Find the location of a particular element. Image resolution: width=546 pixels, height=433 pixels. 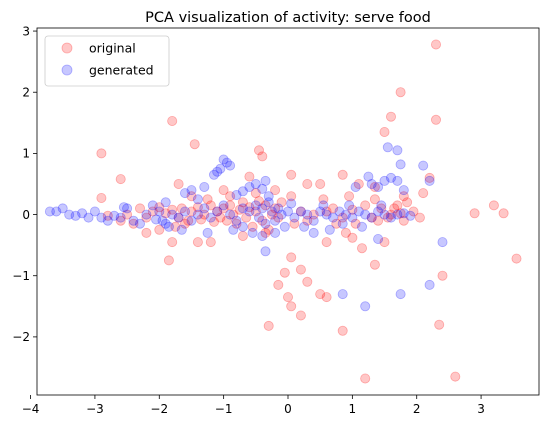

y-tick-label: 0 is located at coordinates (26, 215).